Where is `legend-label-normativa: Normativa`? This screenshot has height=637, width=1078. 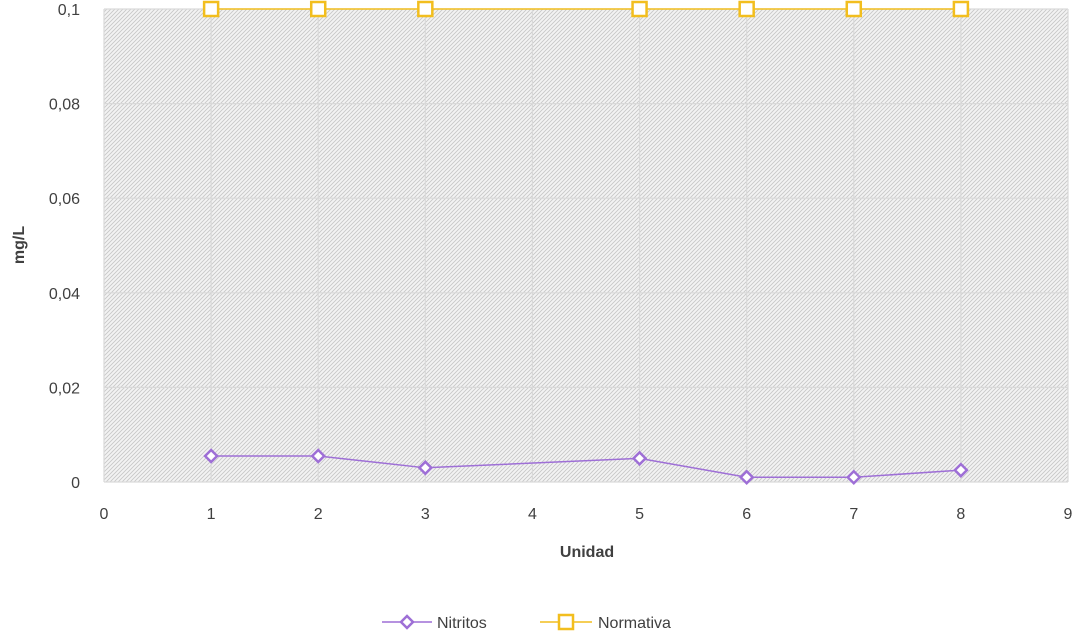 legend-label-normativa: Normativa is located at coordinates (634, 623).